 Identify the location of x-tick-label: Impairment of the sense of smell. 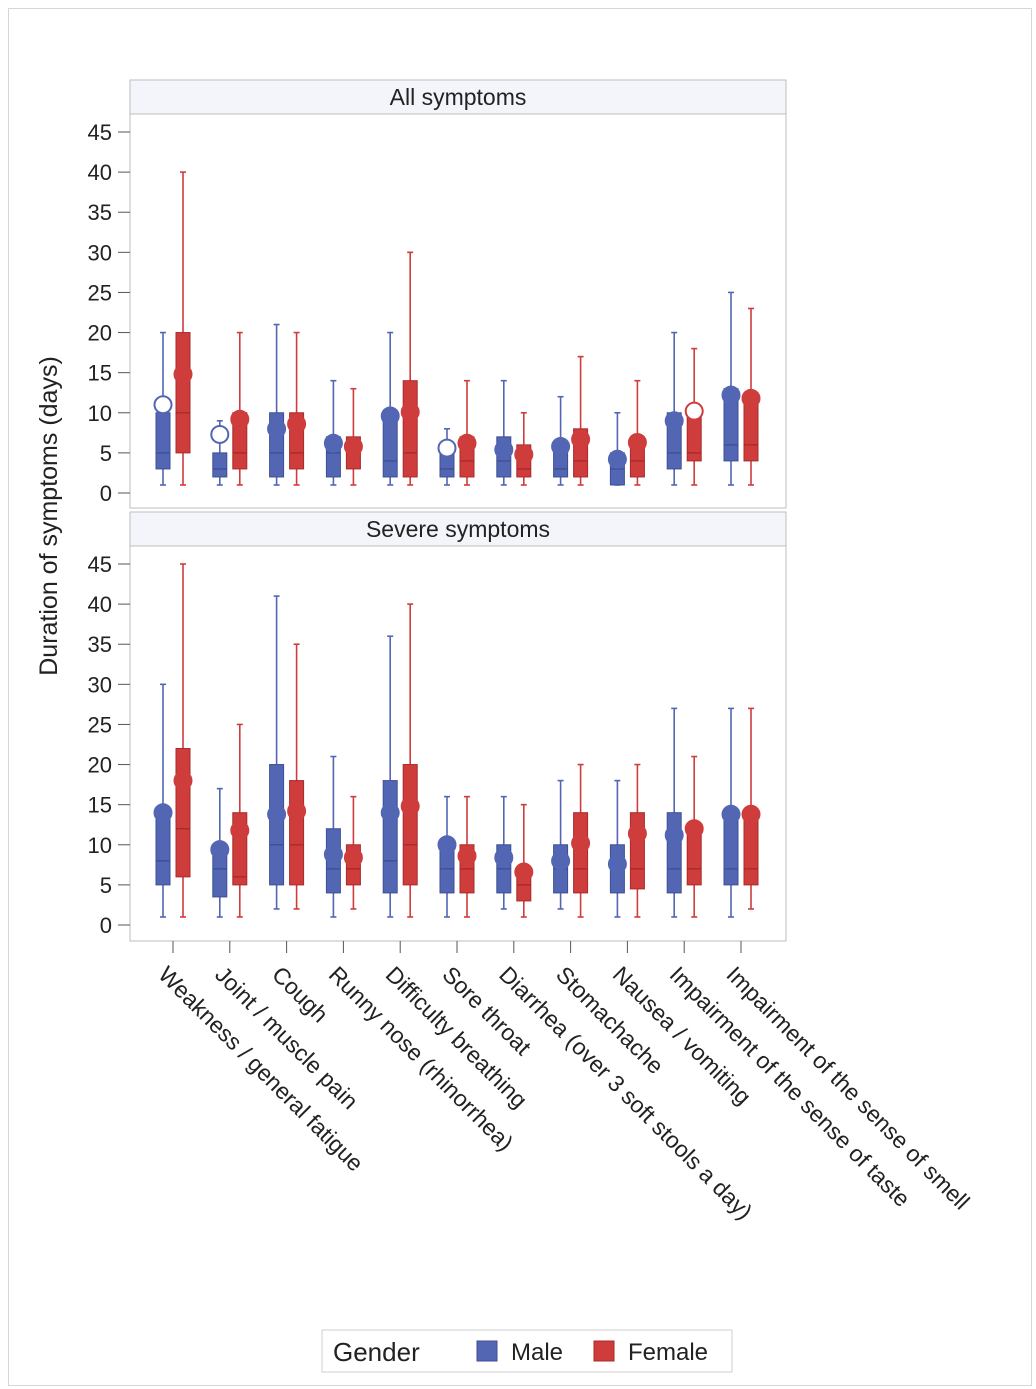
(847, 1087).